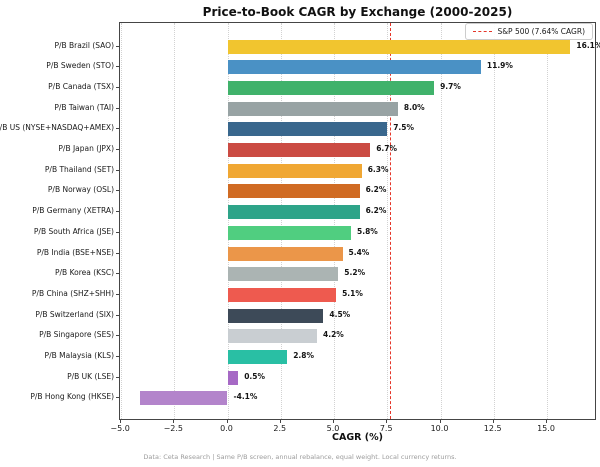 Image resolution: width=600 pixels, height=467 pixels. What do you see at coordinates (226, 428) in the screenshot?
I see `x-axis-tick-label: 0.0` at bounding box center [226, 428].